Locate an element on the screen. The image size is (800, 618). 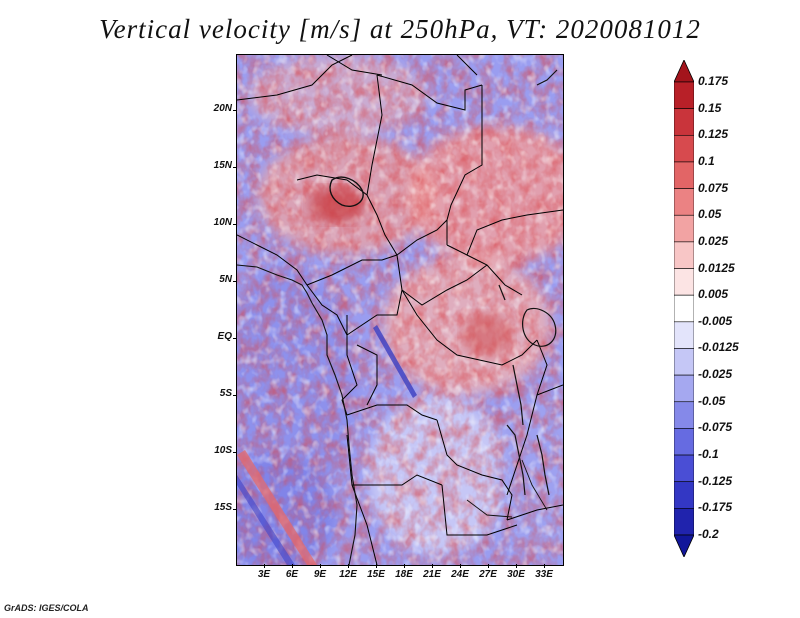
lon-label-24e: 24E is located at coordinates (460, 574).